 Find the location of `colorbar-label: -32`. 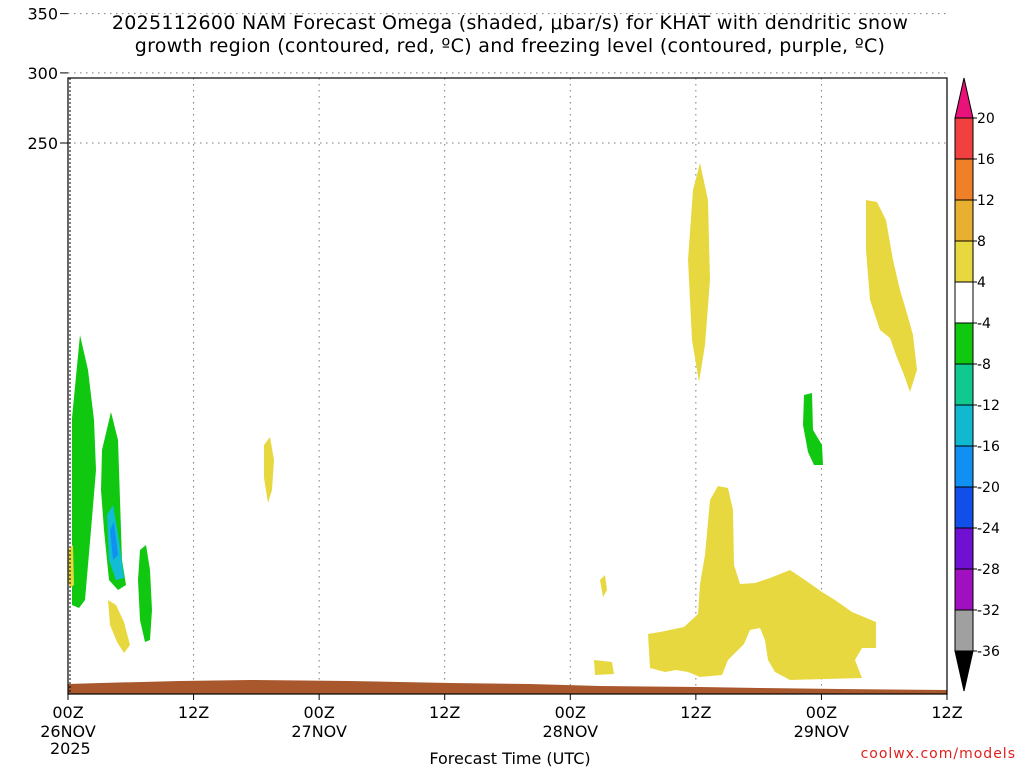

colorbar-label: -32 is located at coordinates (988, 611).